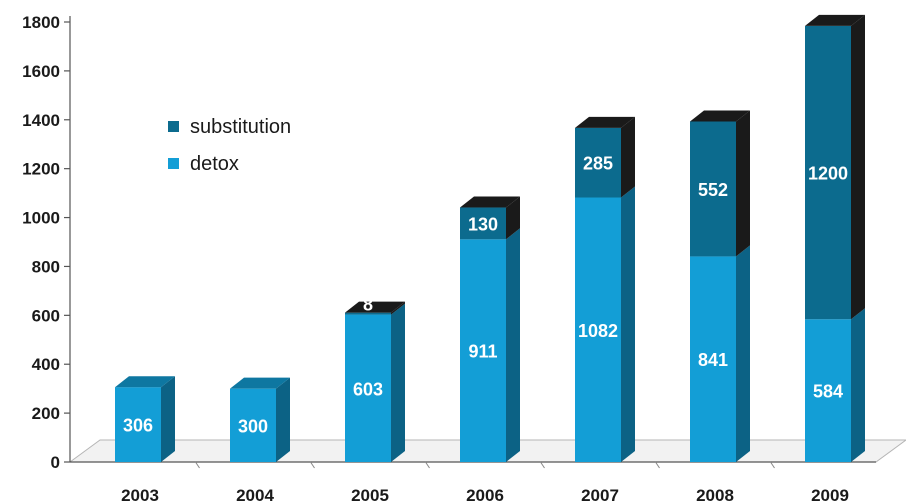 This screenshot has width=906, height=504. Describe the element at coordinates (255, 495) in the screenshot. I see `x-tick-label: 2004` at that location.